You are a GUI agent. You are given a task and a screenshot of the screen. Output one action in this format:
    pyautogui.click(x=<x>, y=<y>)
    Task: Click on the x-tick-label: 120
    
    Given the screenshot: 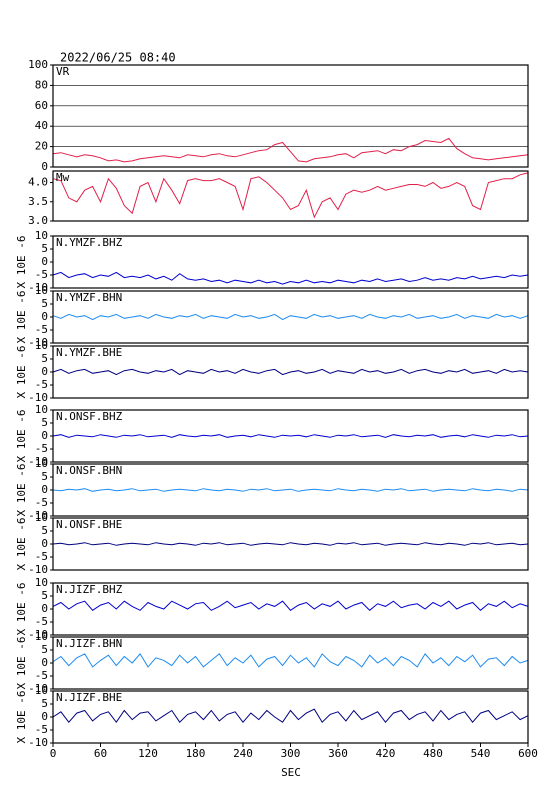 What is the action you would take?
    pyautogui.click(x=148, y=753)
    